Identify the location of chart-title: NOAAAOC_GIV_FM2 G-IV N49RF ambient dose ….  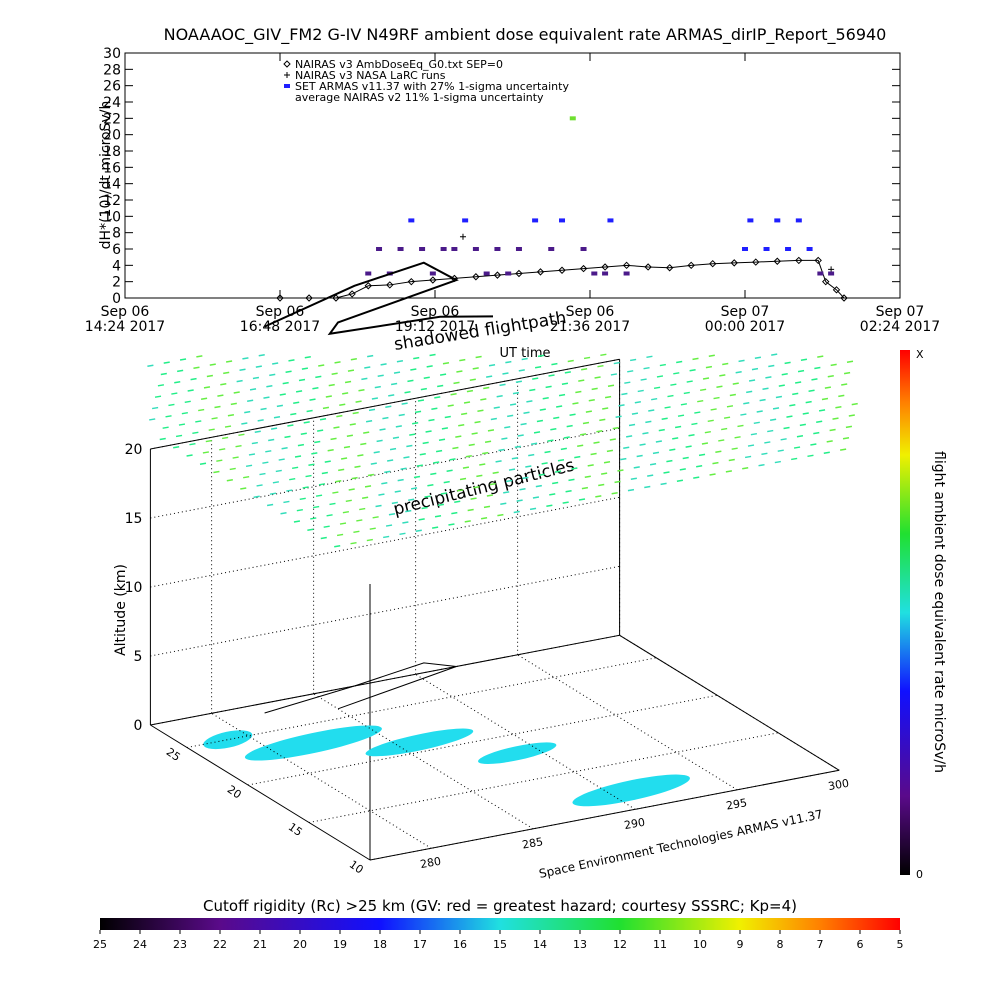
(525, 35).